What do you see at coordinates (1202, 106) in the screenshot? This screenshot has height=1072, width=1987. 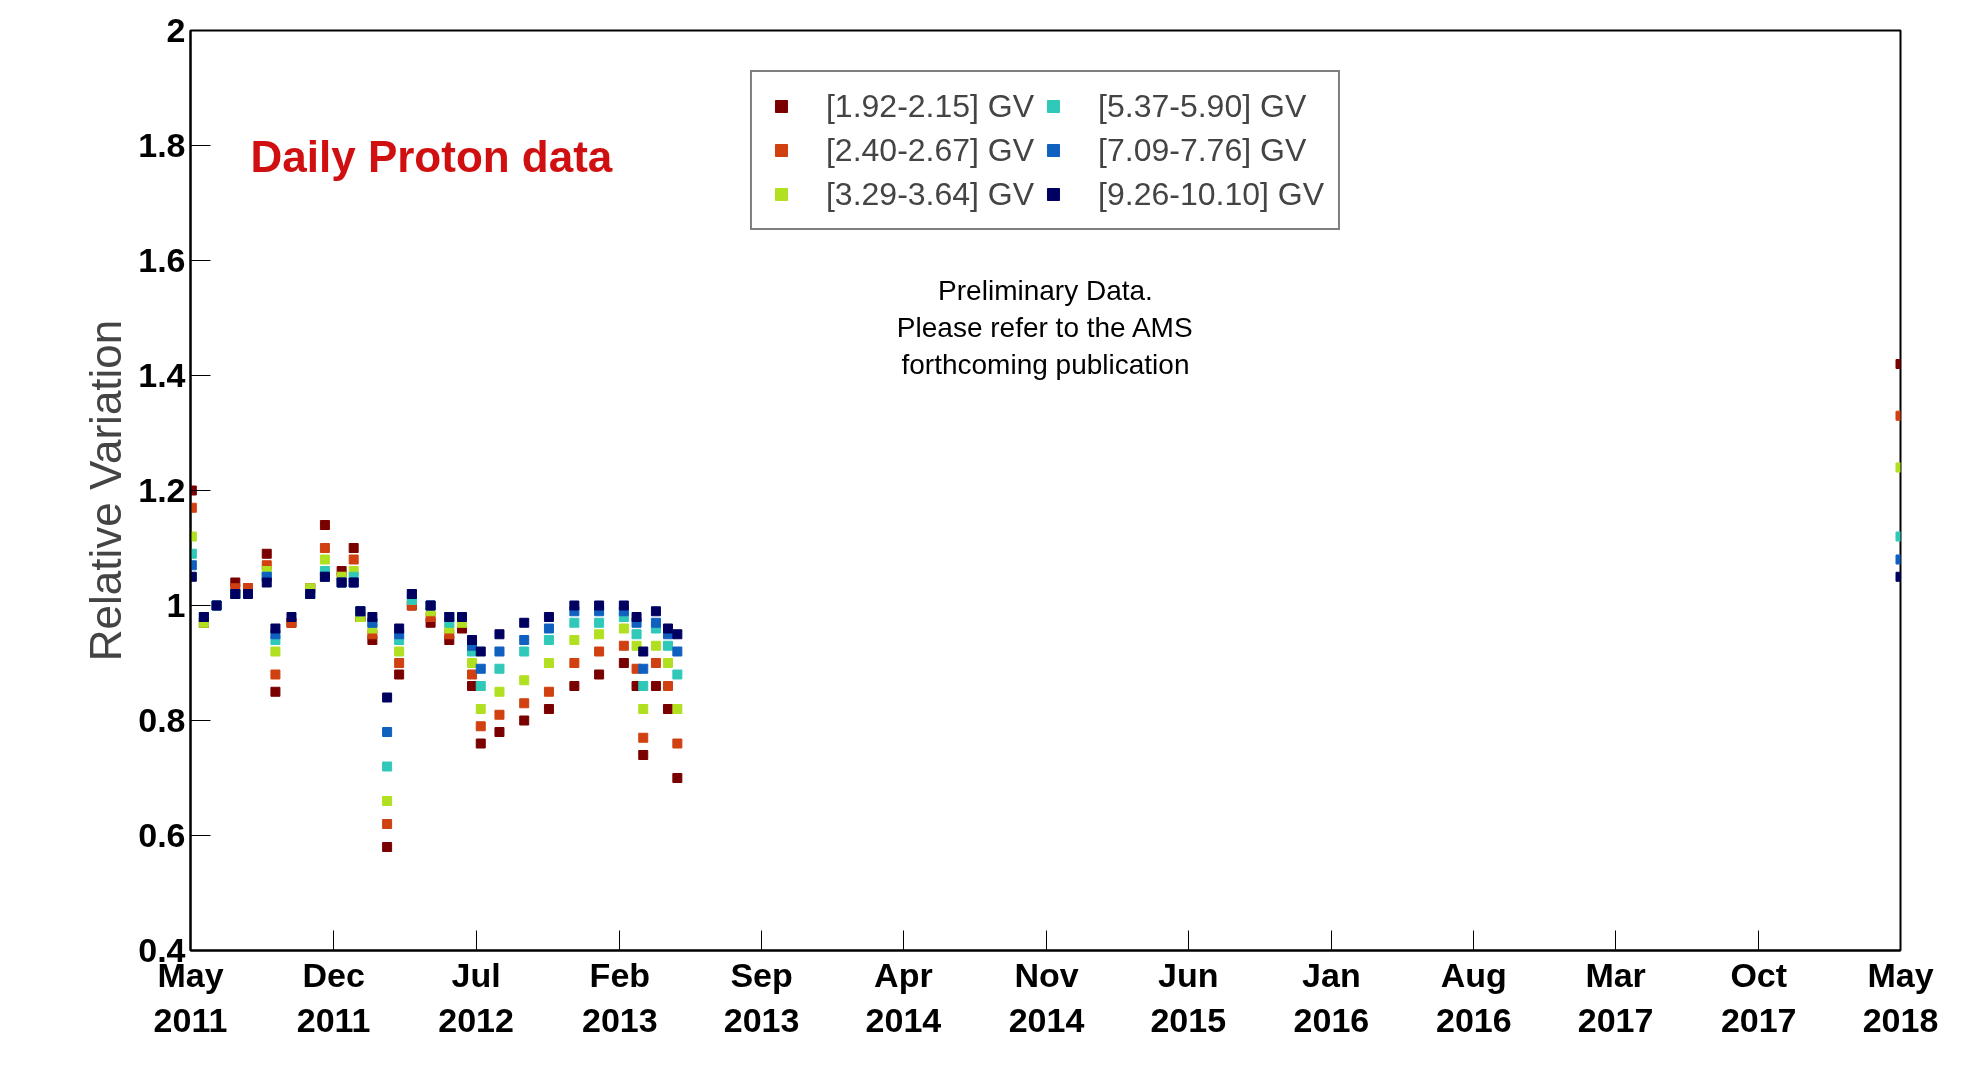 I see `legend-label: [5.37-5.90] GV` at bounding box center [1202, 106].